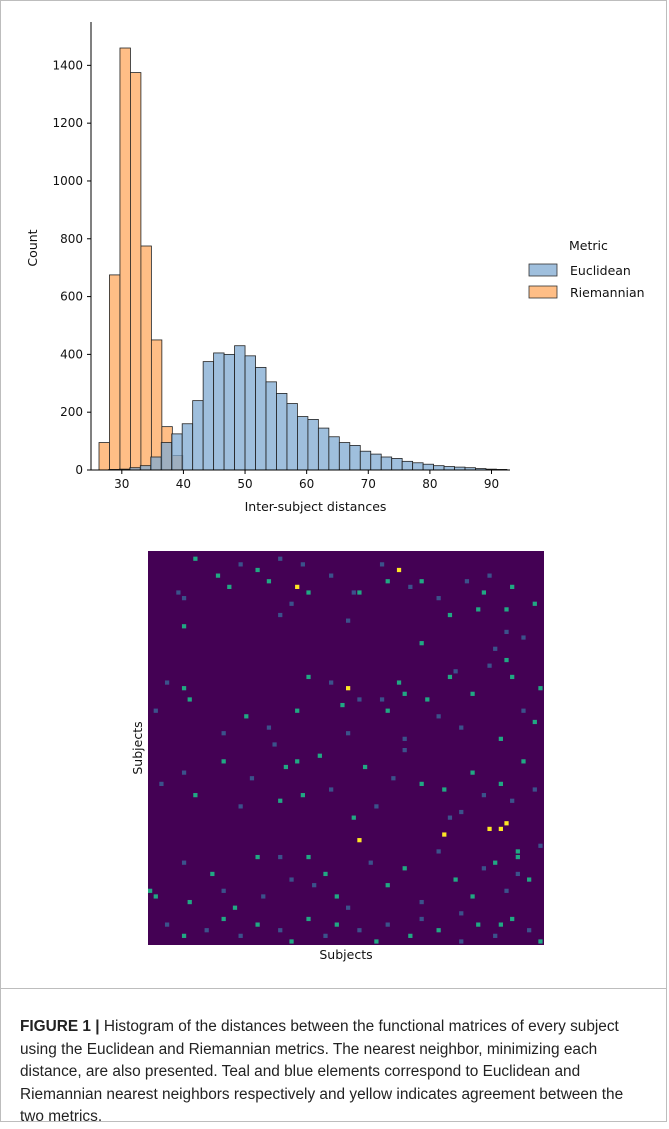 The height and width of the screenshot is (1129, 669). What do you see at coordinates (368, 484) in the screenshot?
I see `x-tick-label: 70` at bounding box center [368, 484].